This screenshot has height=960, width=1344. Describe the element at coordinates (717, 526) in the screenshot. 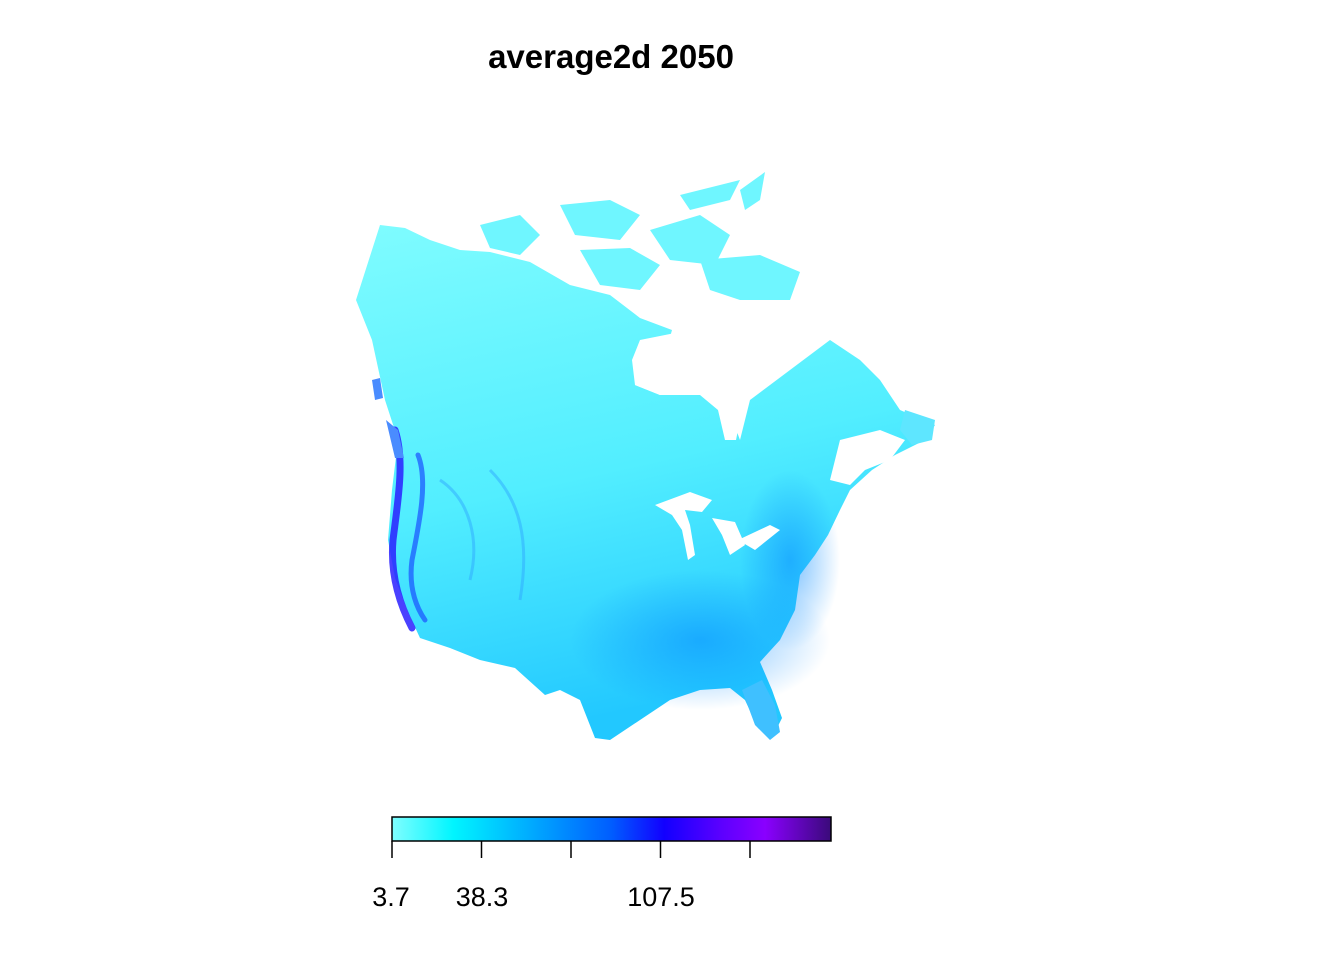

I see `great-lakes` at that location.